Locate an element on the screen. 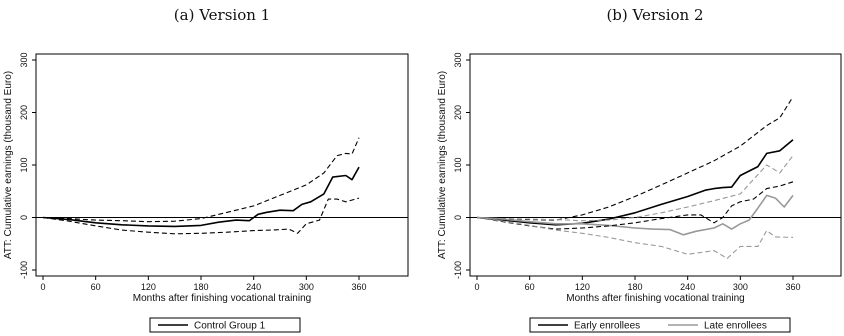 This screenshot has height=336, width=844. legend-label: Early enrollees is located at coordinates (607, 326).